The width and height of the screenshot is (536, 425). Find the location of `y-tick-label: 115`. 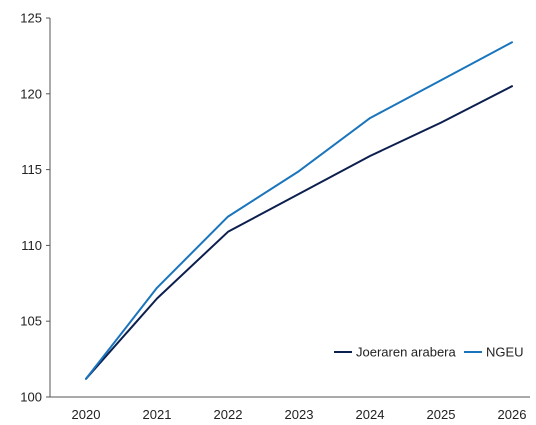

y-tick-label: 115 is located at coordinates (31, 169).